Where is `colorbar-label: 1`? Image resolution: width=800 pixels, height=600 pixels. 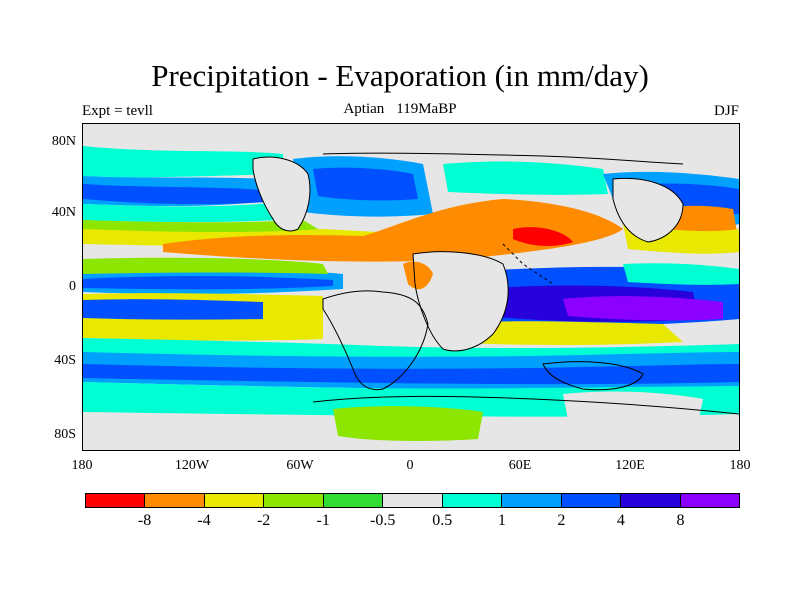
colorbar-label: 1 is located at coordinates (501, 520).